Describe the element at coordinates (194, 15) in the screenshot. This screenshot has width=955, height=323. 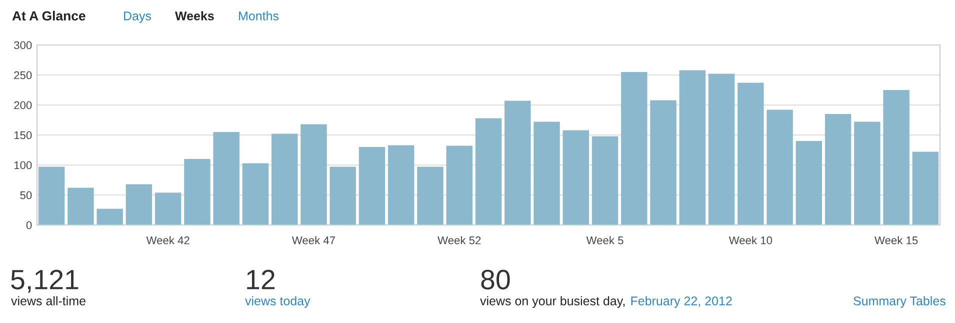
I see `text: Weeks` at that location.